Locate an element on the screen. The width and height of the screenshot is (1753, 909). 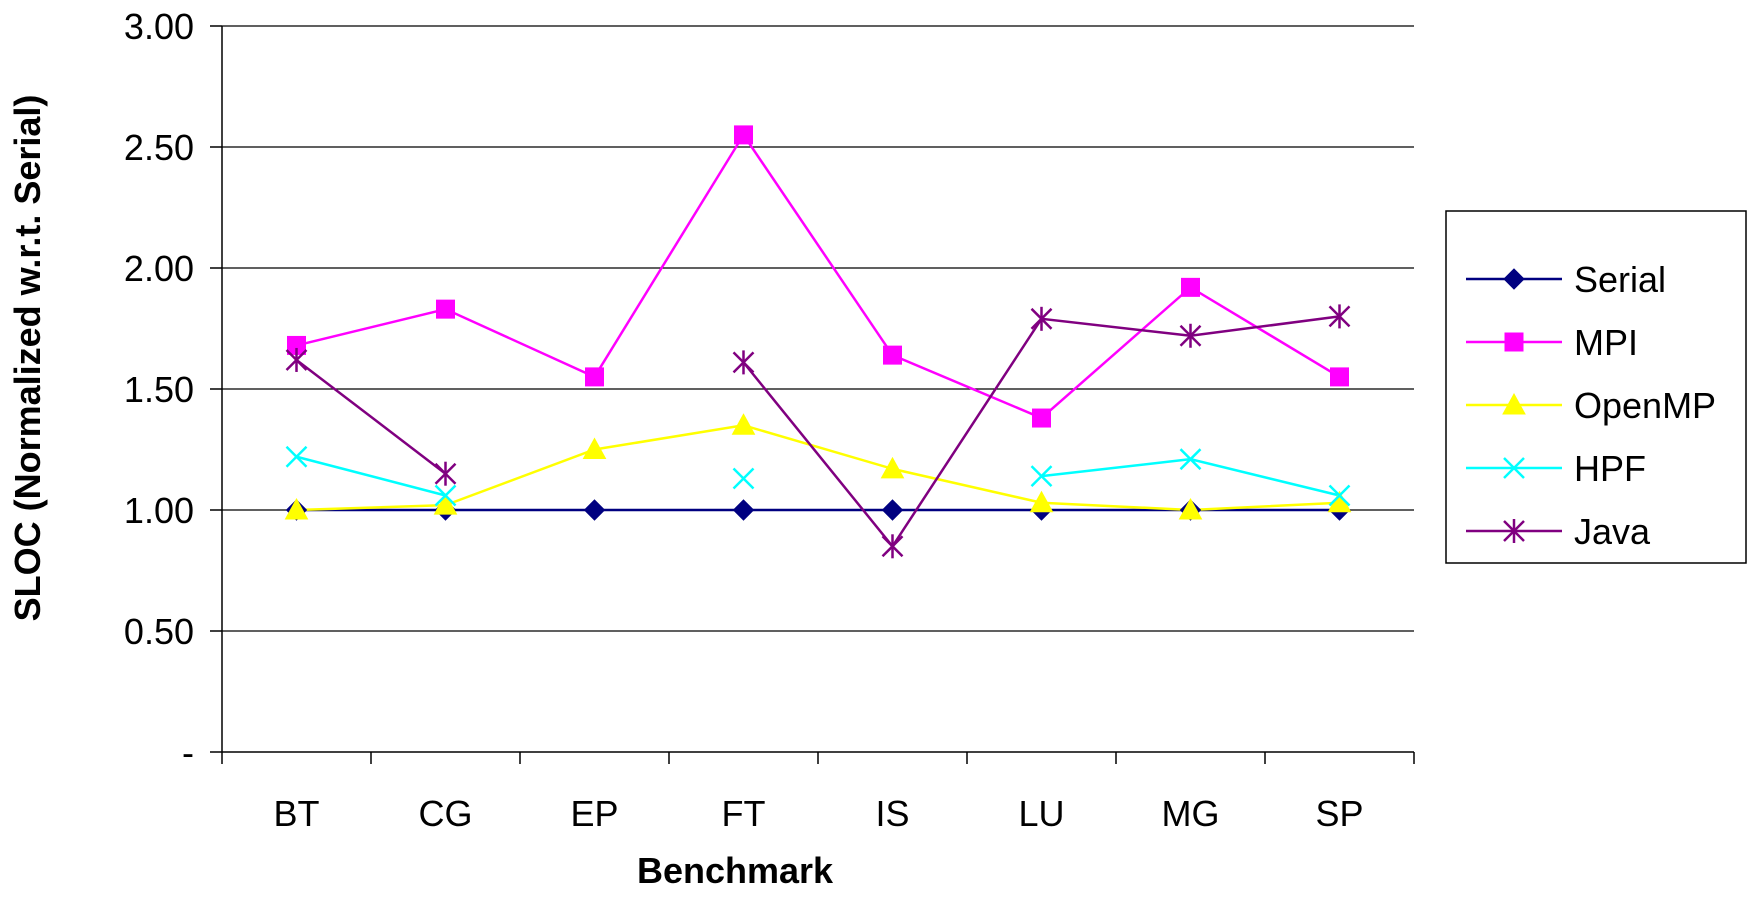
legend: Serial MPI OpenMP HPF Java is located at coordinates (1596, 387).